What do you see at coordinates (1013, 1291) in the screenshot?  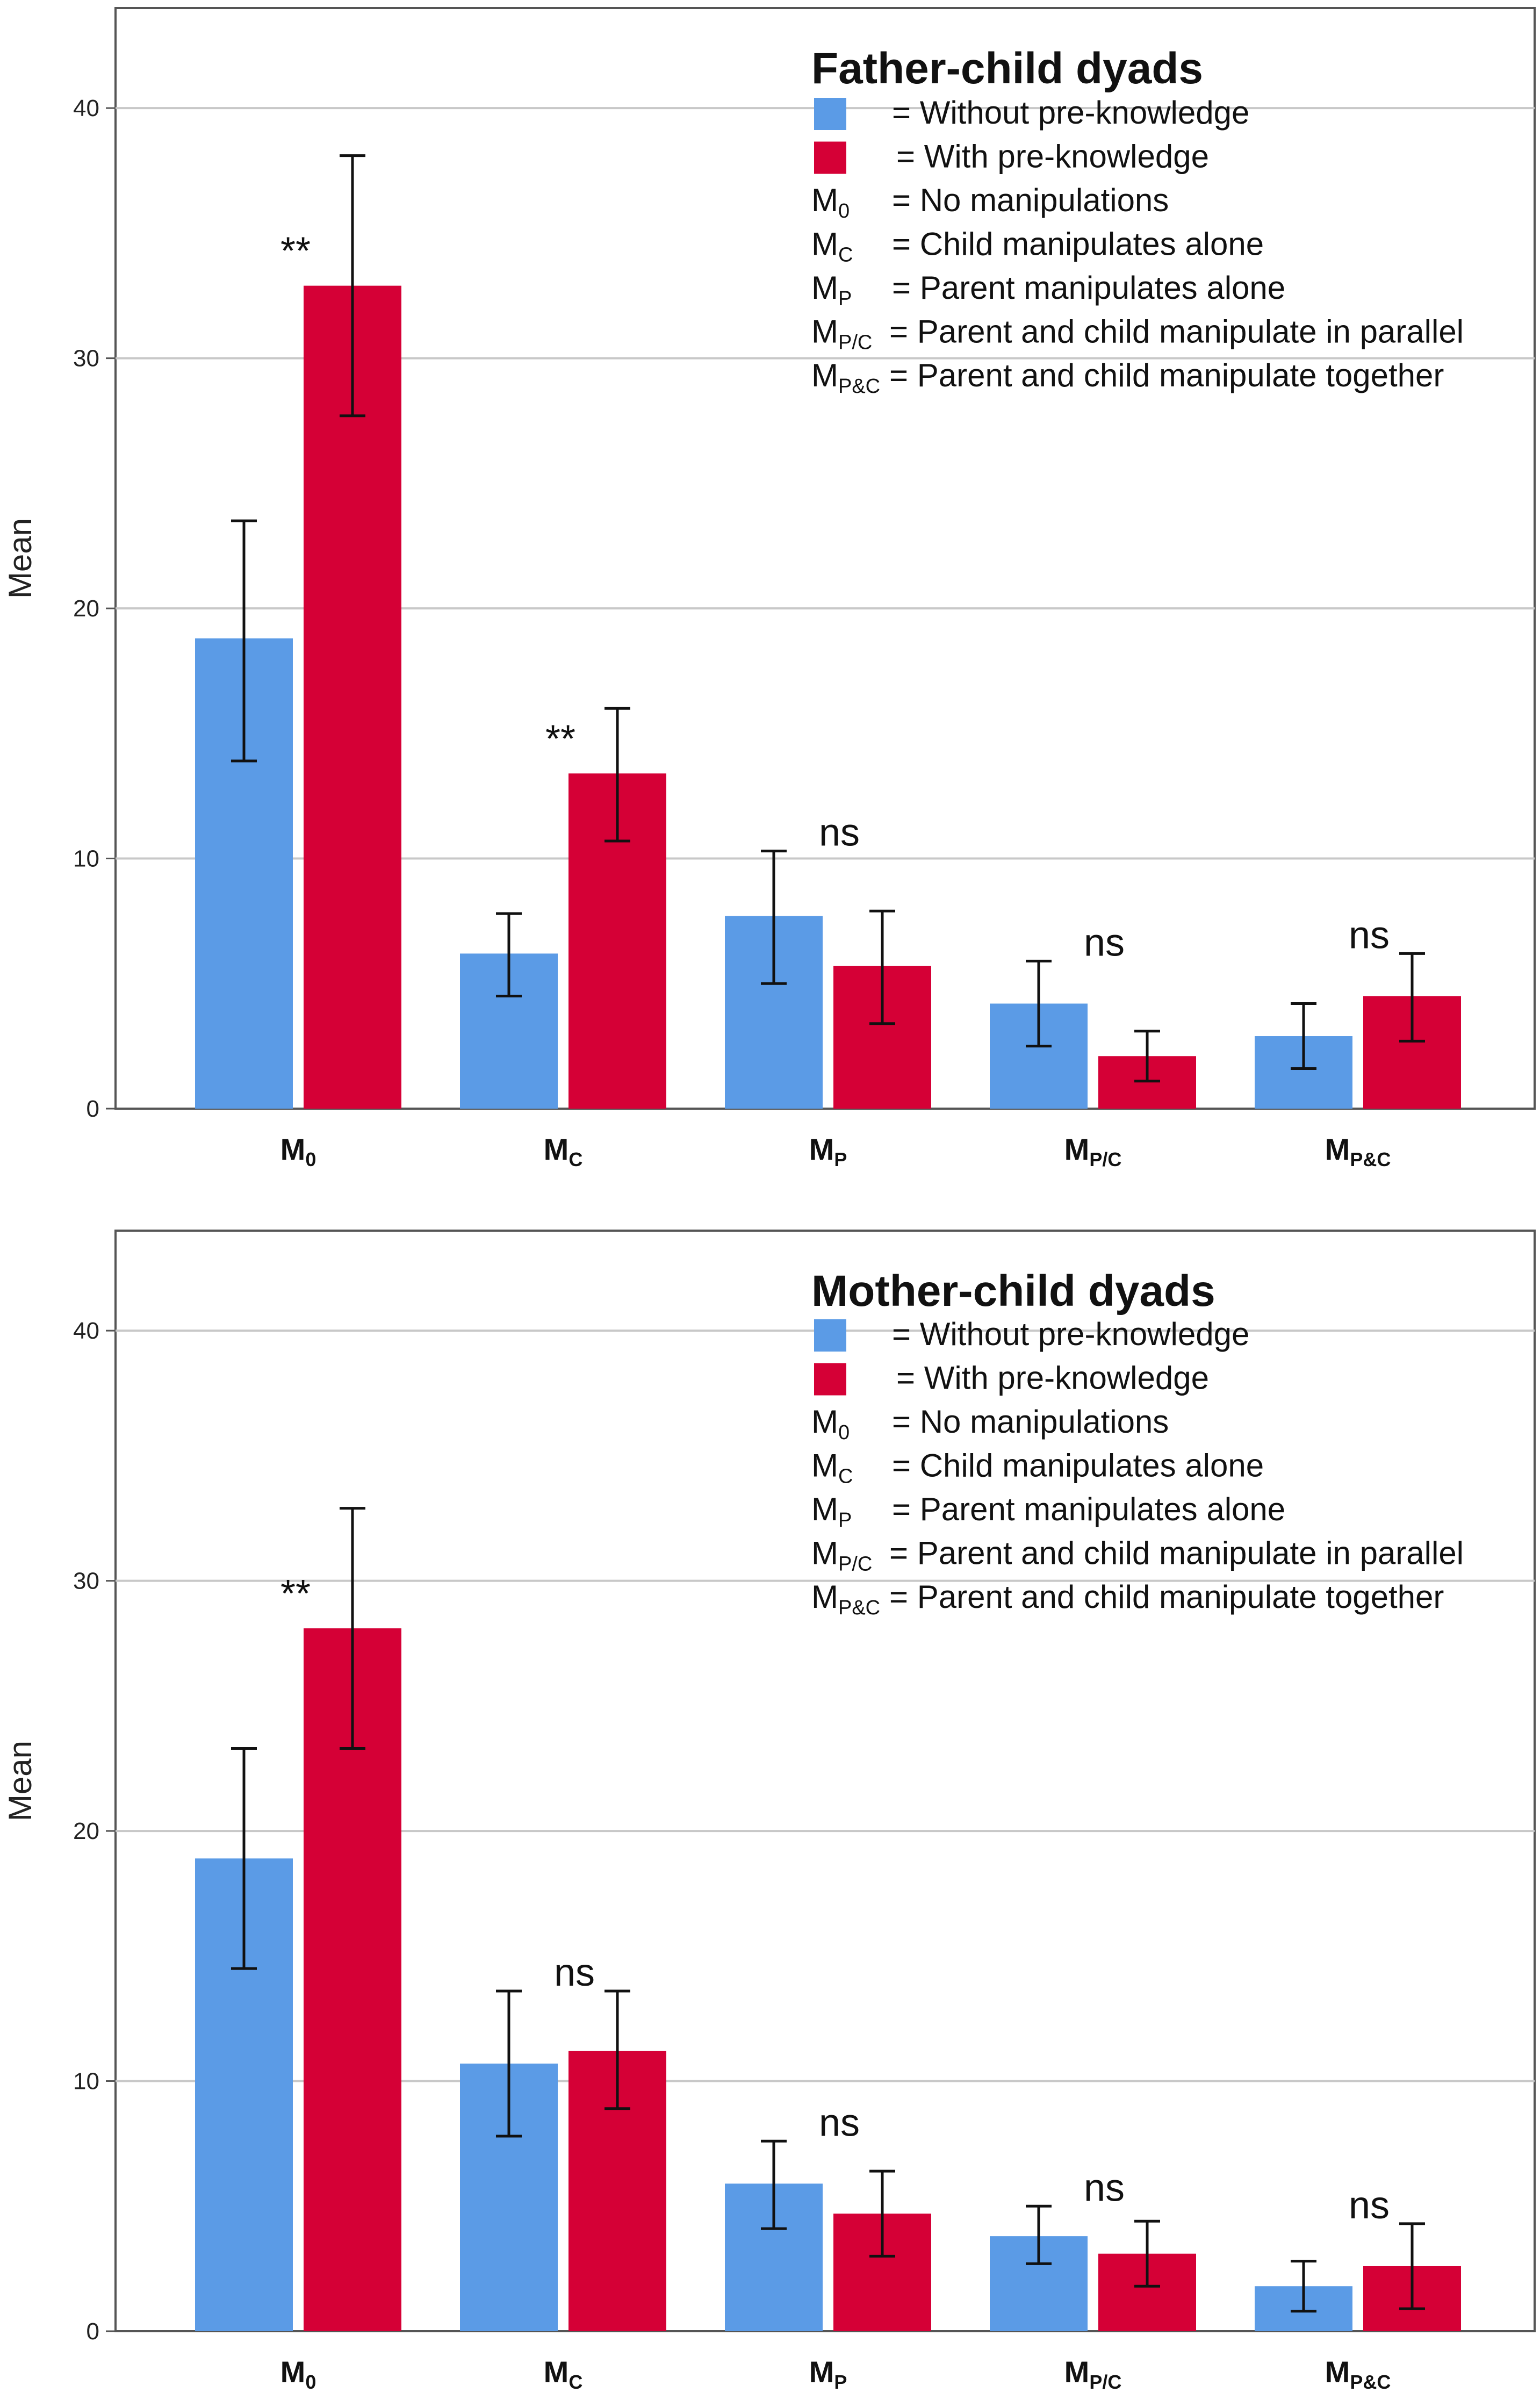 I see `chart-title: Mother-child dyads` at bounding box center [1013, 1291].